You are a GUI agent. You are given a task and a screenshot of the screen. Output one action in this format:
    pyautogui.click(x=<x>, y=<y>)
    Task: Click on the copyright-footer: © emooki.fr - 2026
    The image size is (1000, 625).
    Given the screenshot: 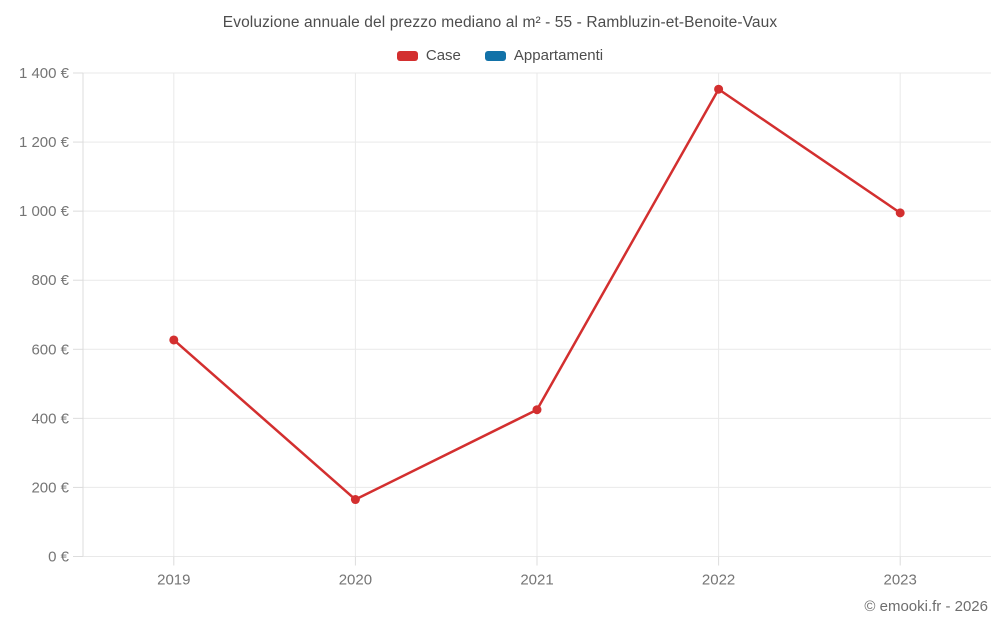 What is the action you would take?
    pyautogui.click(x=926, y=606)
    